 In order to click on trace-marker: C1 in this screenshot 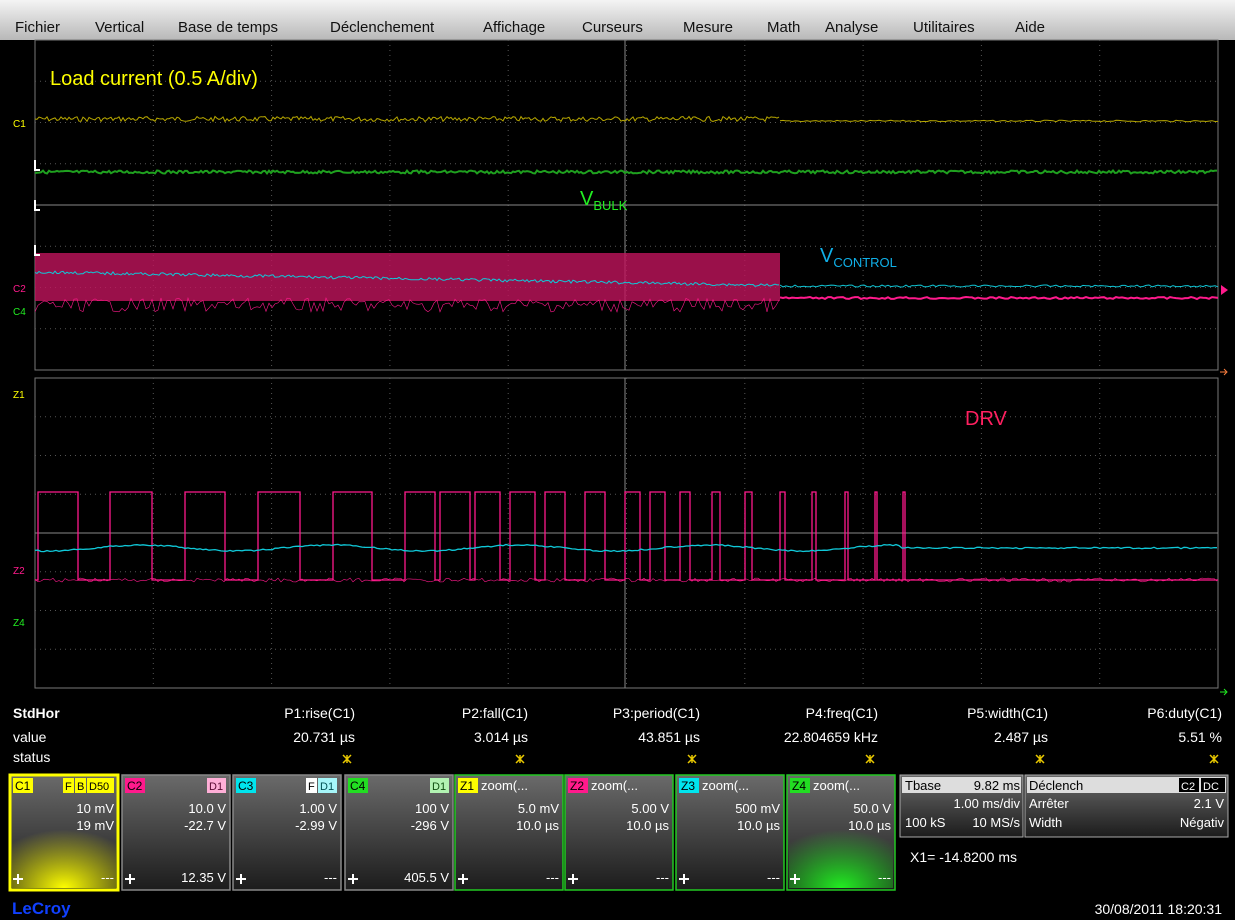, I will do `click(19, 124)`.